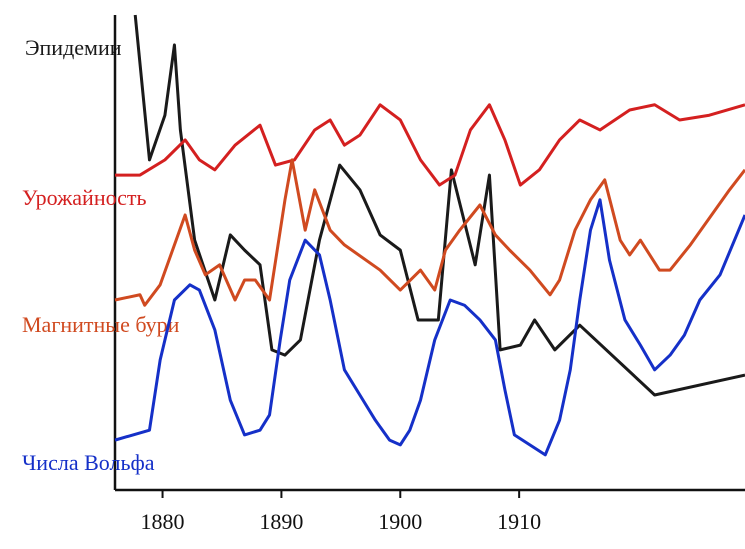 This screenshot has width=745, height=549. Describe the element at coordinates (519, 521) in the screenshot. I see `x-tick-label: 1910` at that location.